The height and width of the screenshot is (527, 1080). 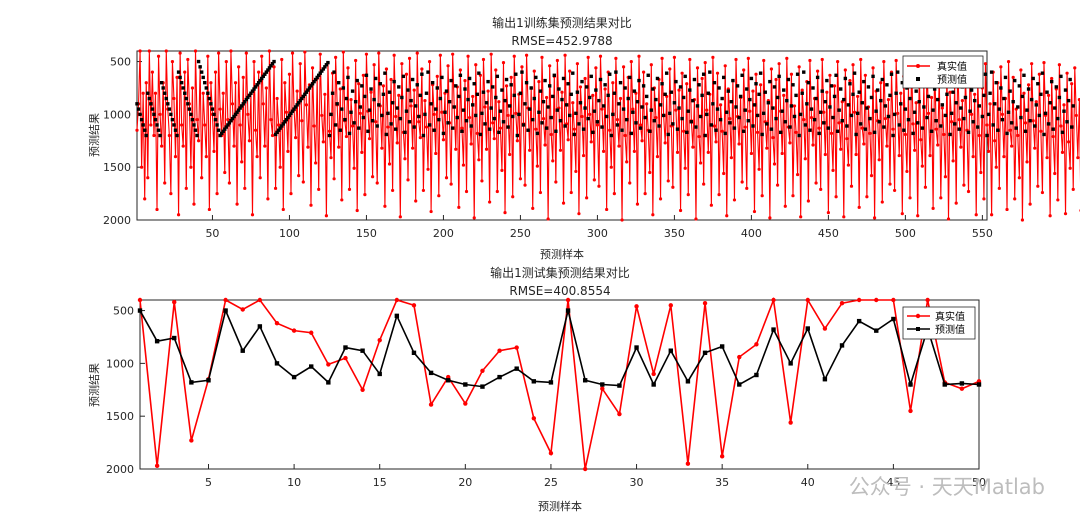 I want to click on test-legend-pred-marker, so click(x=918, y=329).